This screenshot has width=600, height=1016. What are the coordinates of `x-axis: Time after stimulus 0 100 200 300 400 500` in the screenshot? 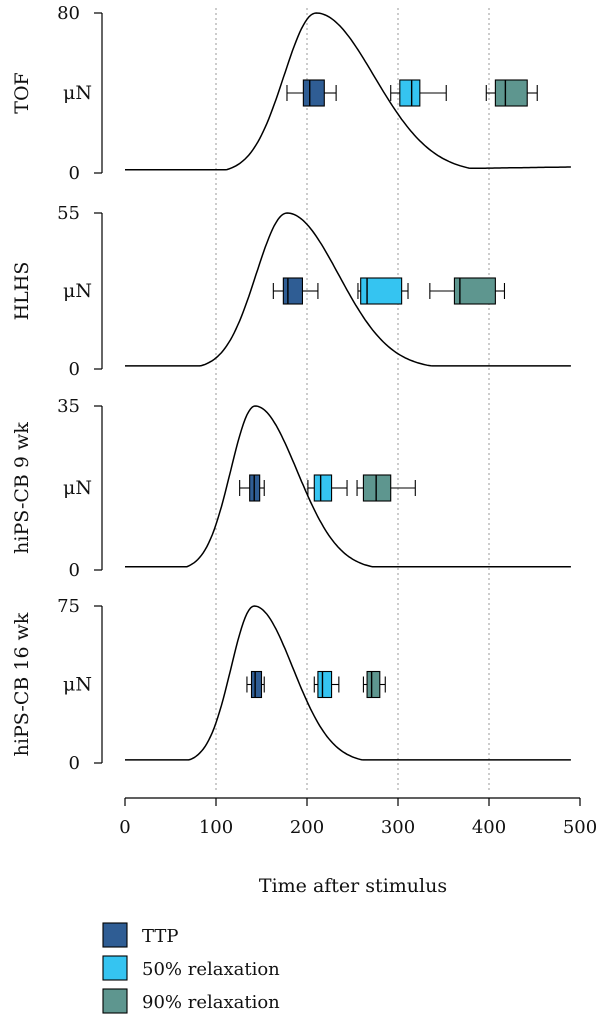 It's located at (358, 847).